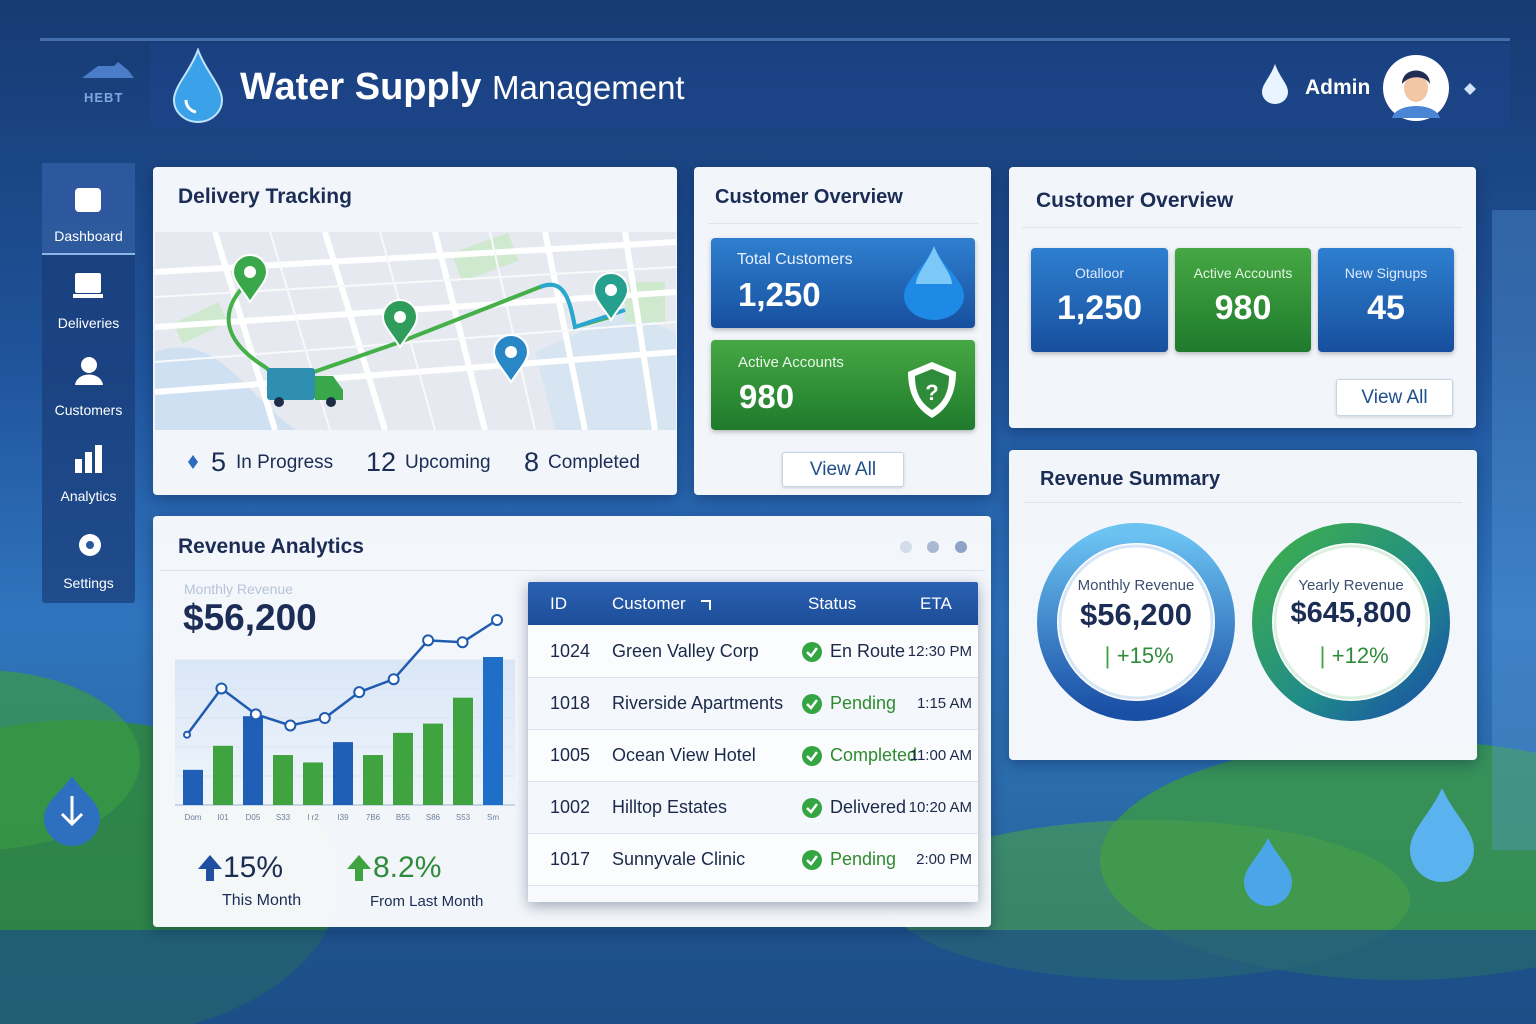 The image size is (1536, 1024). Describe the element at coordinates (407, 867) in the screenshot. I see `stat-value: 8.2%` at that location.